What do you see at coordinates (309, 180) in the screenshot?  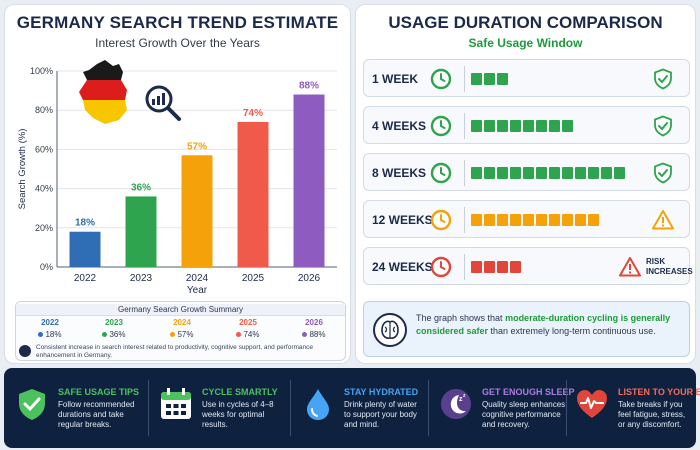 I see `bar-2026` at bounding box center [309, 180].